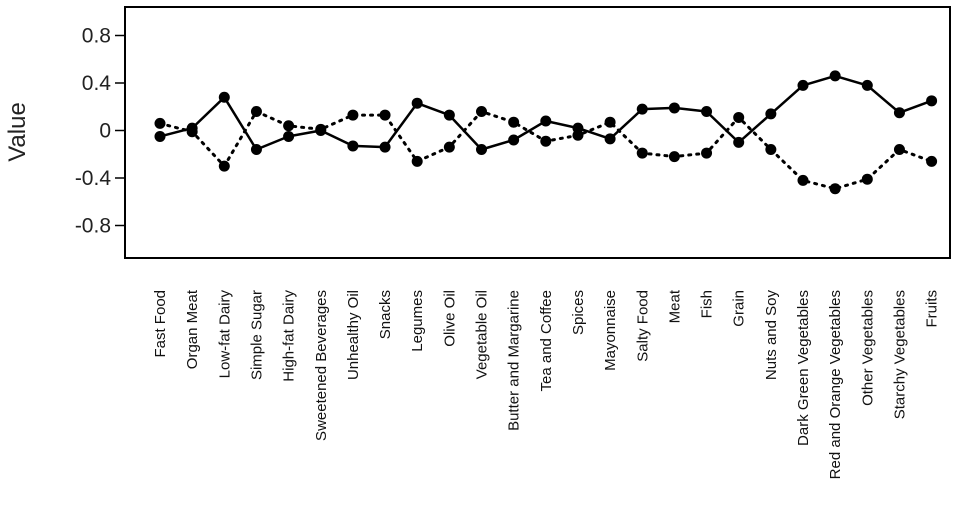  I want to click on y-axis: 0.8 0.4 0 -0.4 -0.8, so click(100, 131).